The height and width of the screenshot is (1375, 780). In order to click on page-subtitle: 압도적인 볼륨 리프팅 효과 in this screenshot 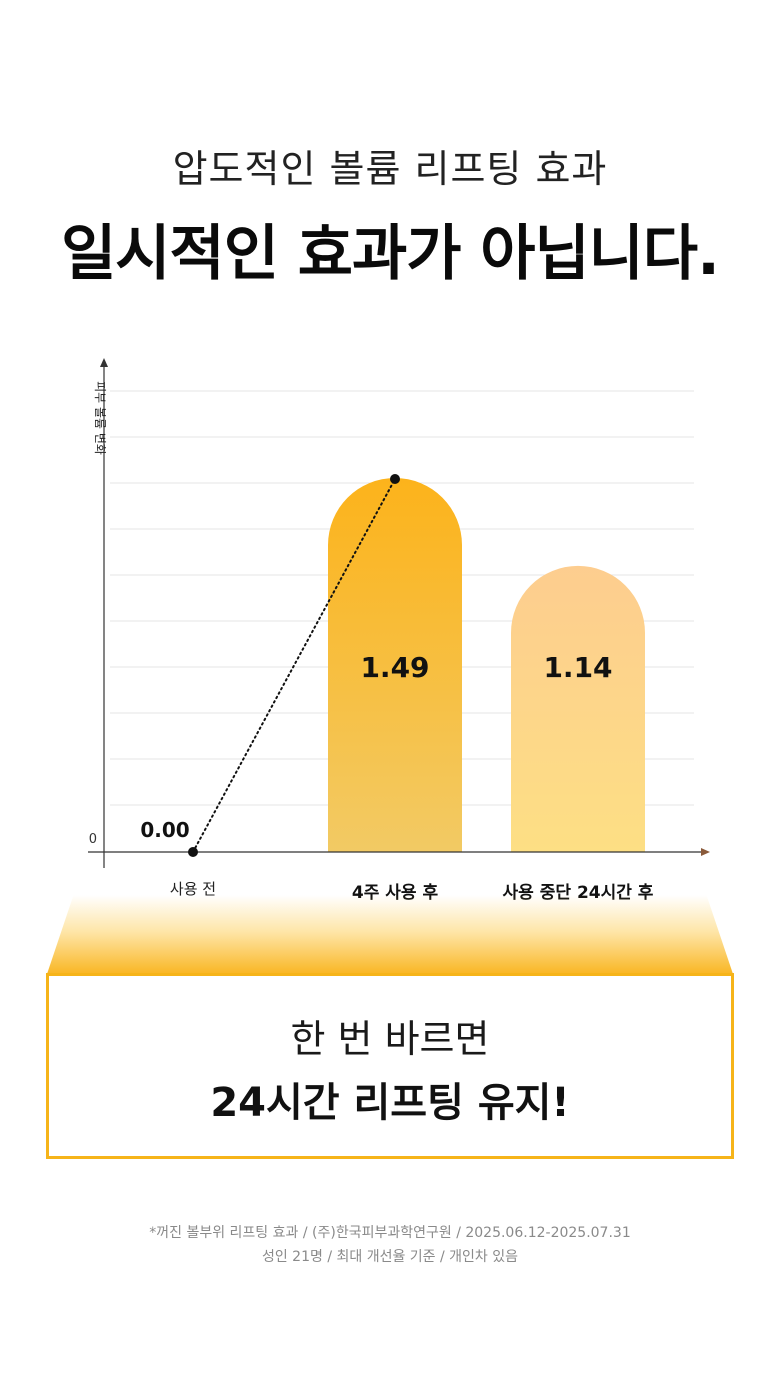, I will do `click(390, 169)`.